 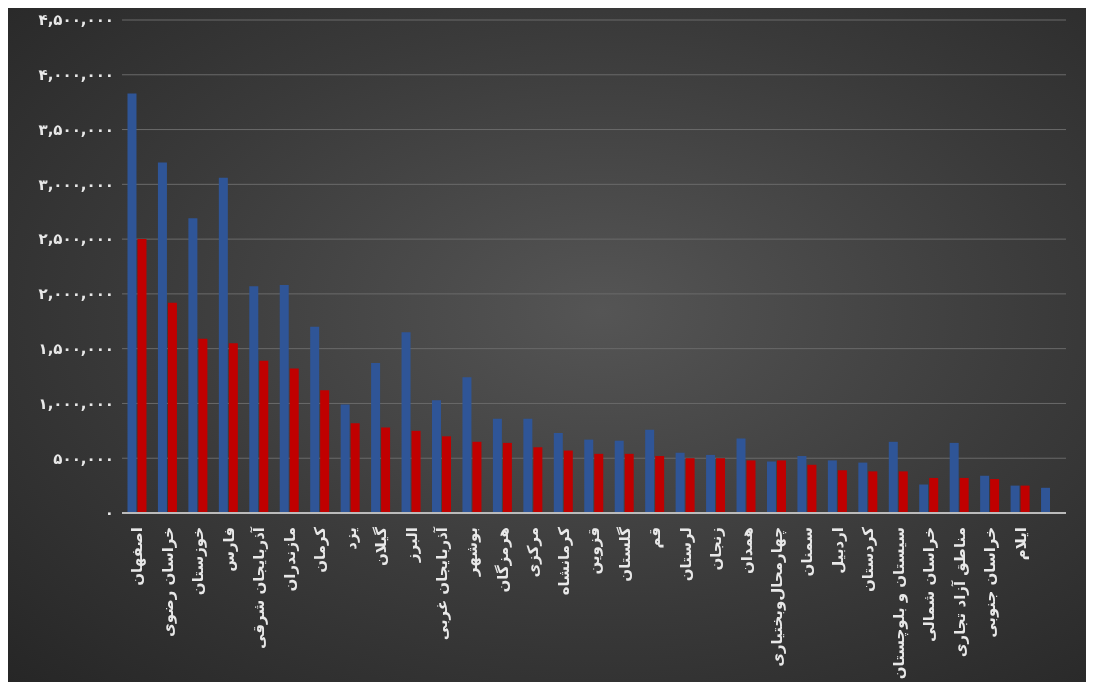 I want to click on x-tick-label: هرمزگان, so click(x=502, y=560).